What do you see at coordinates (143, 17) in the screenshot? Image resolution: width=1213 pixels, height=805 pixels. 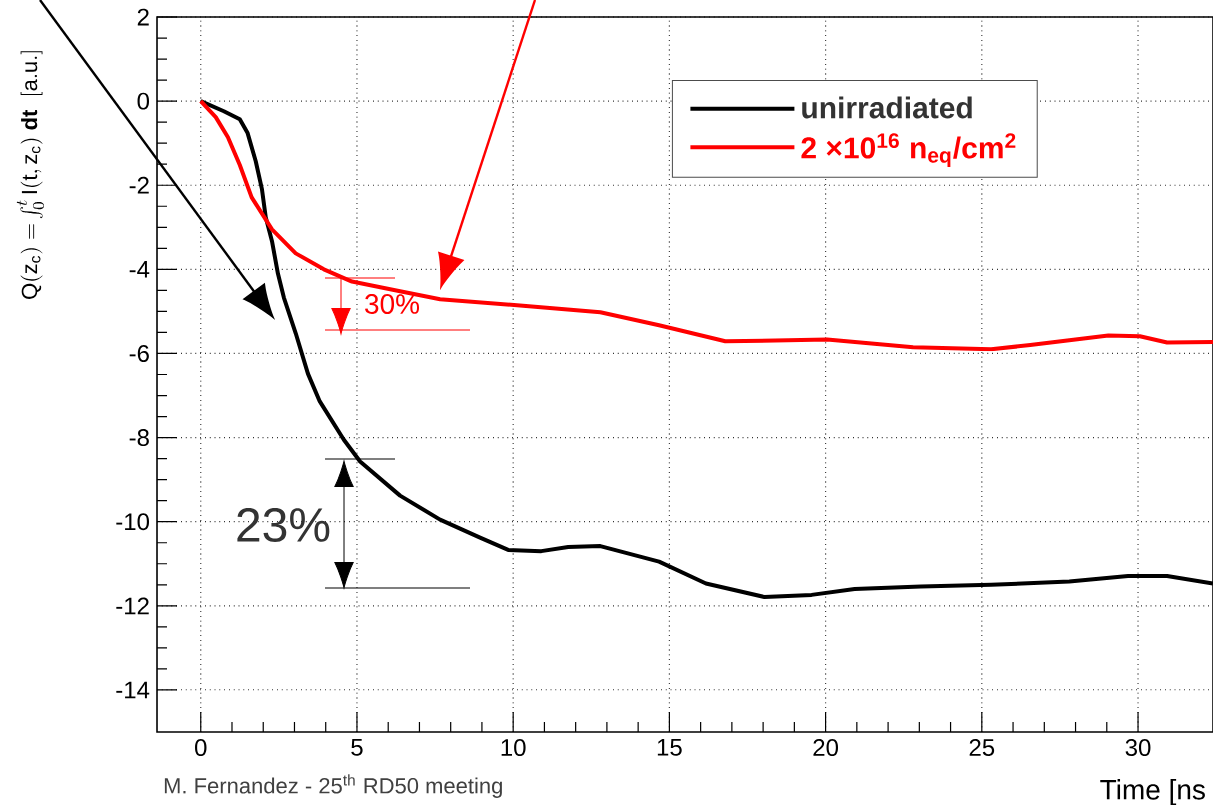 I see `y-tick-label: 2` at bounding box center [143, 17].